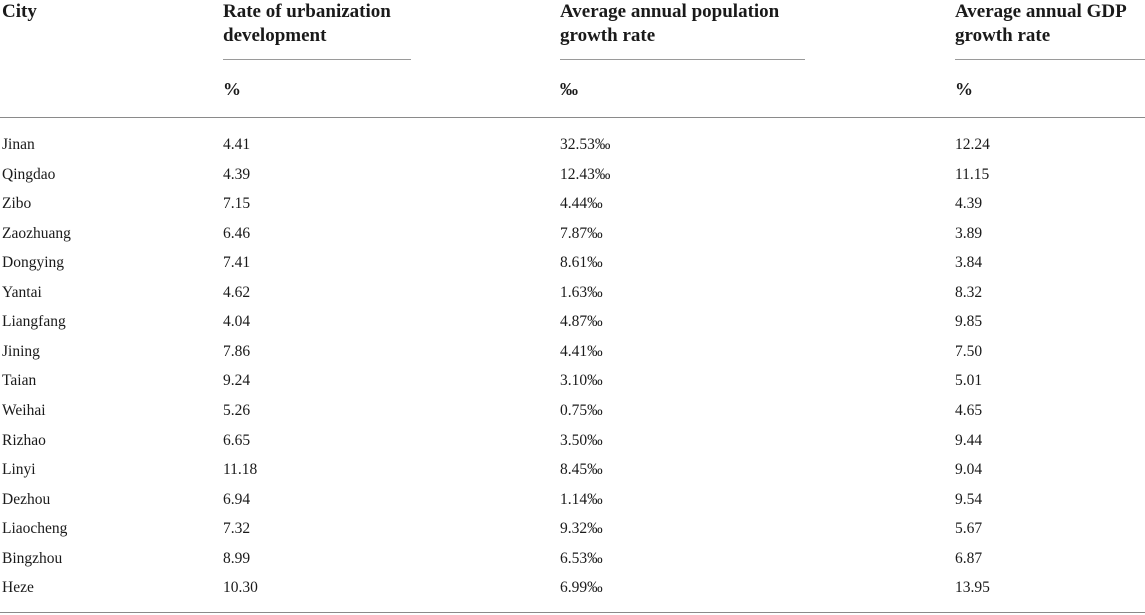 This screenshot has height=615, width=1145. I want to click on cell-urbanization: 6.46, so click(237, 233).